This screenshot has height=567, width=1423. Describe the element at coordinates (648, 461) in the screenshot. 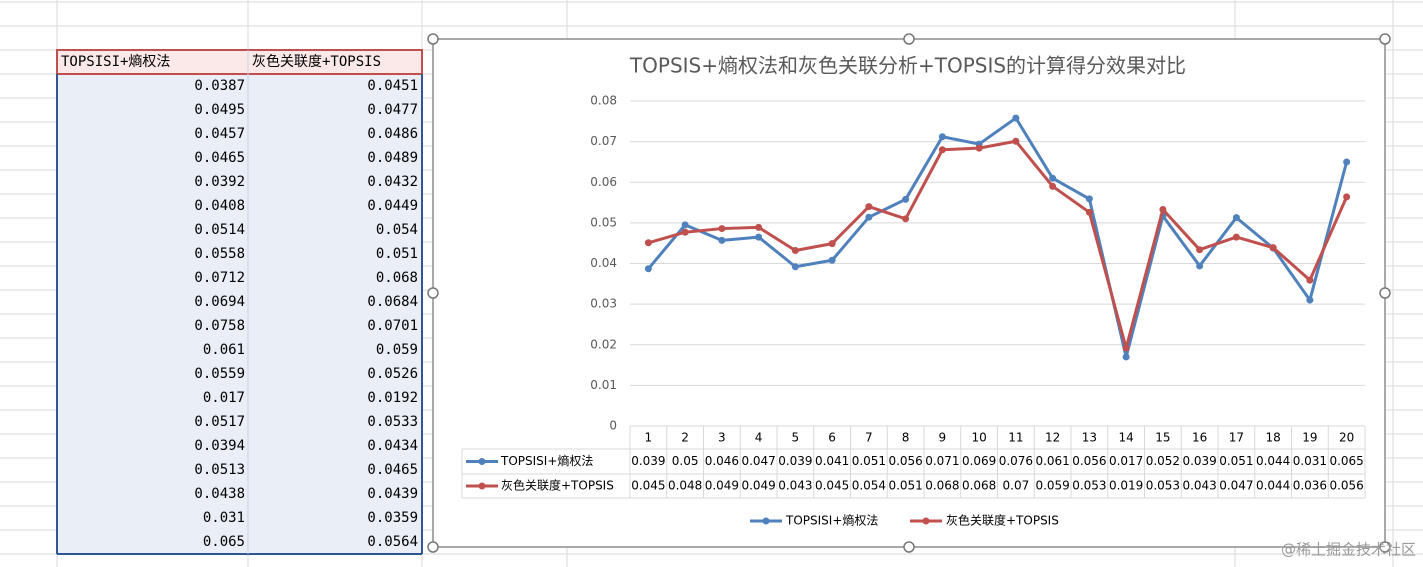

I see `data-label: 0.039` at that location.